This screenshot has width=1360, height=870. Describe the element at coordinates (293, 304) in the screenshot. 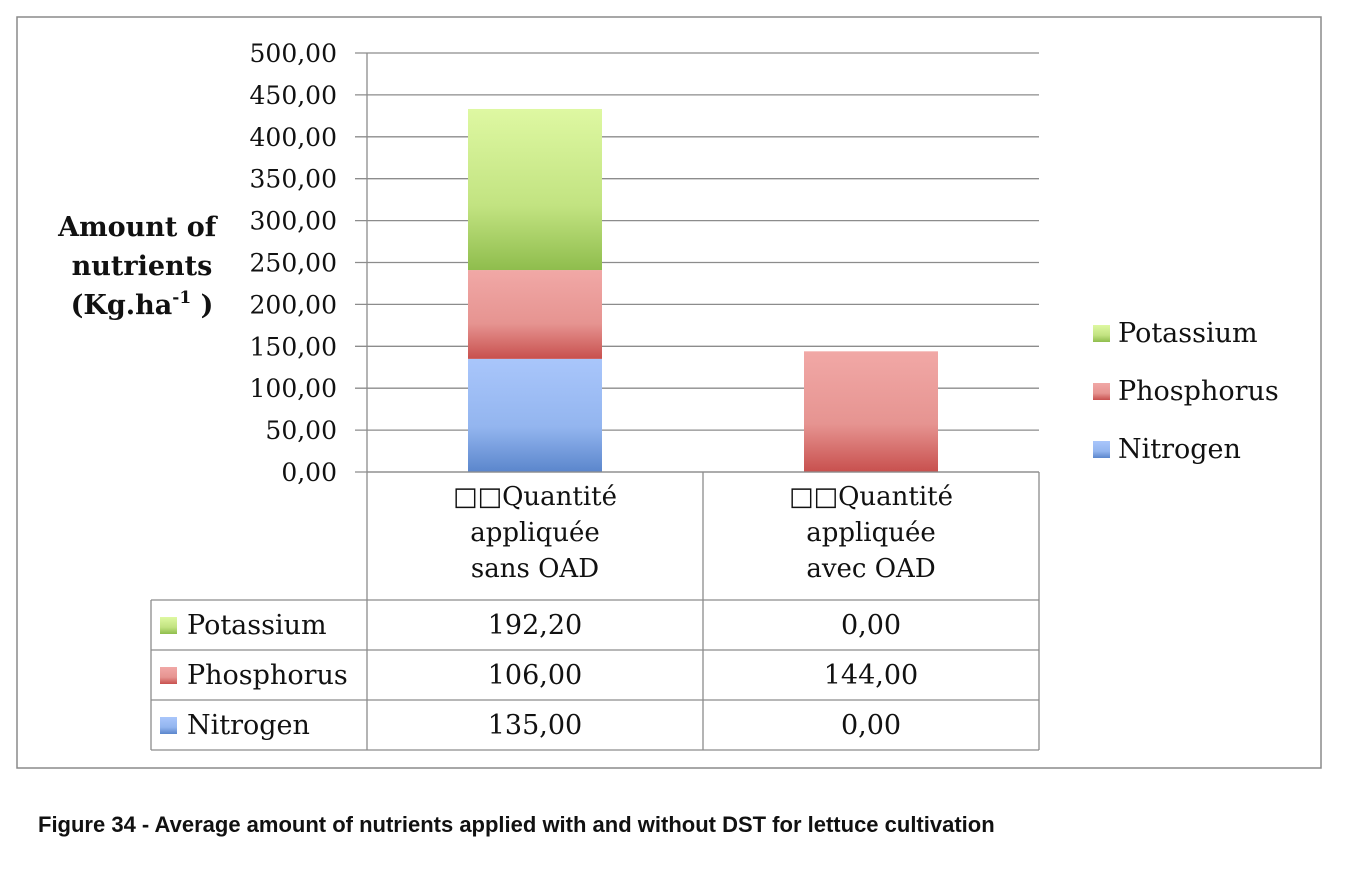

I see `y-tick-label: 200,00` at that location.